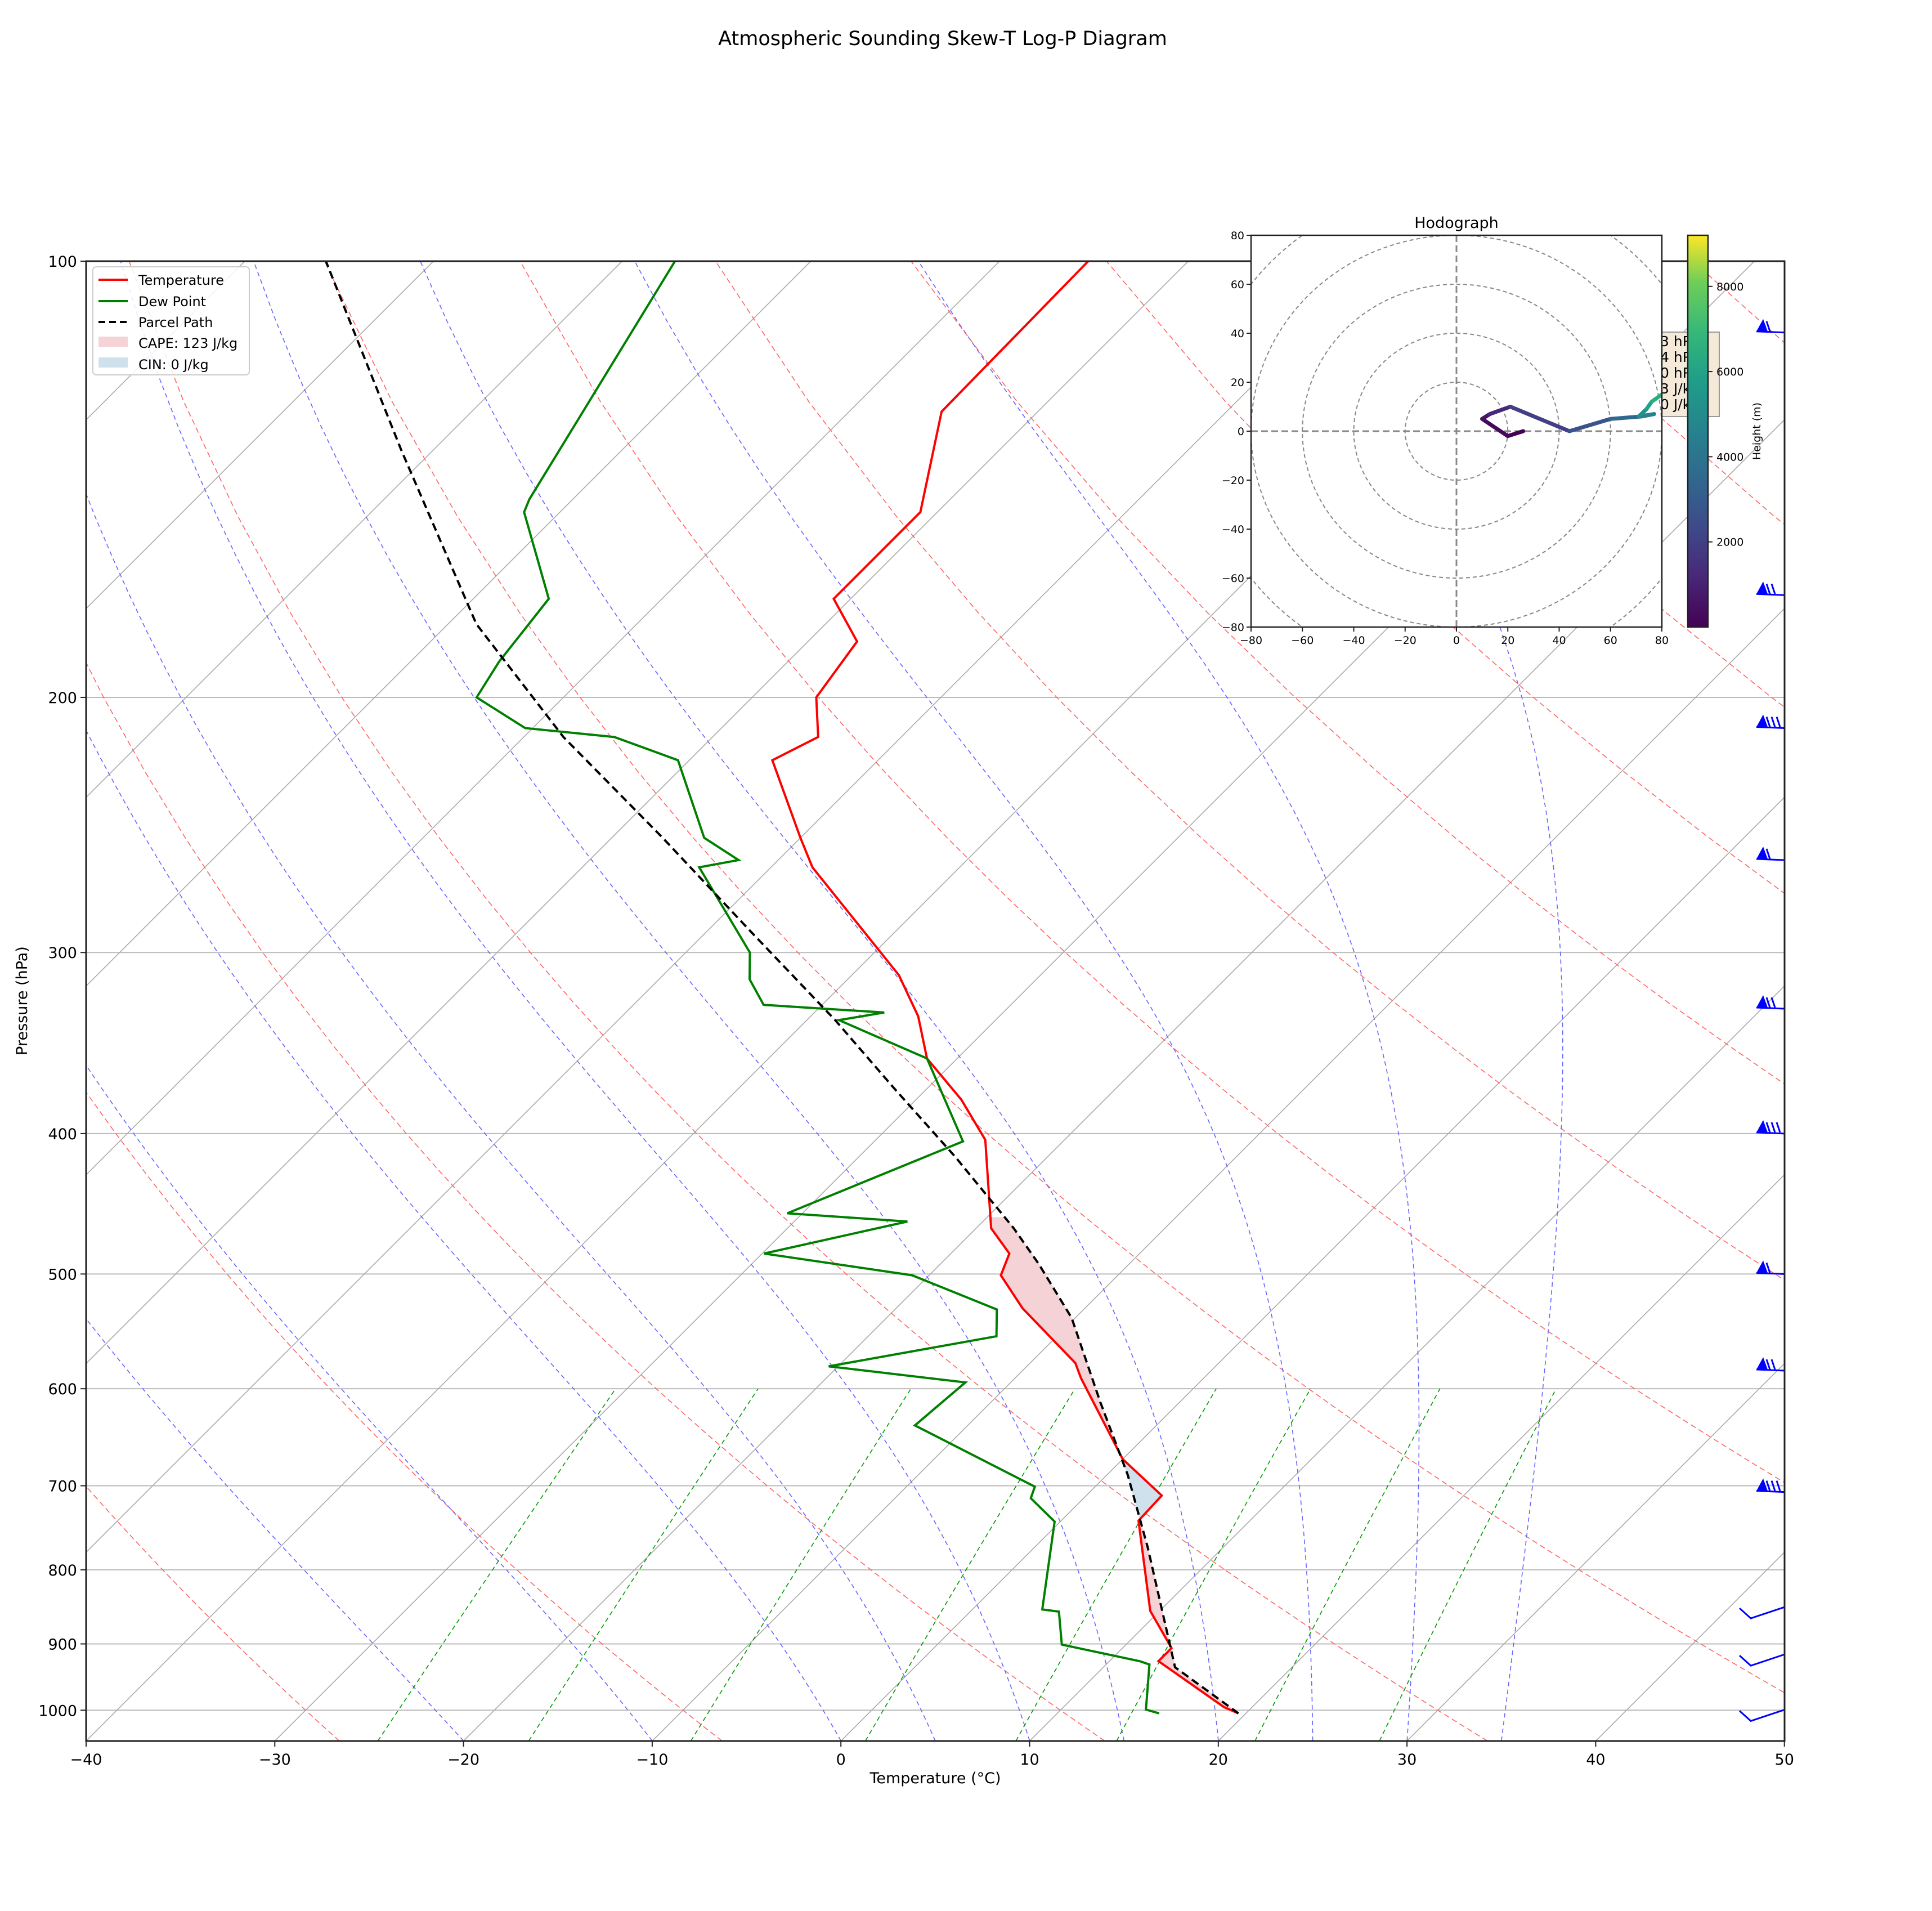 Image resolution: width=1932 pixels, height=1911 pixels. I want to click on colorbar, so click(1698, 431).